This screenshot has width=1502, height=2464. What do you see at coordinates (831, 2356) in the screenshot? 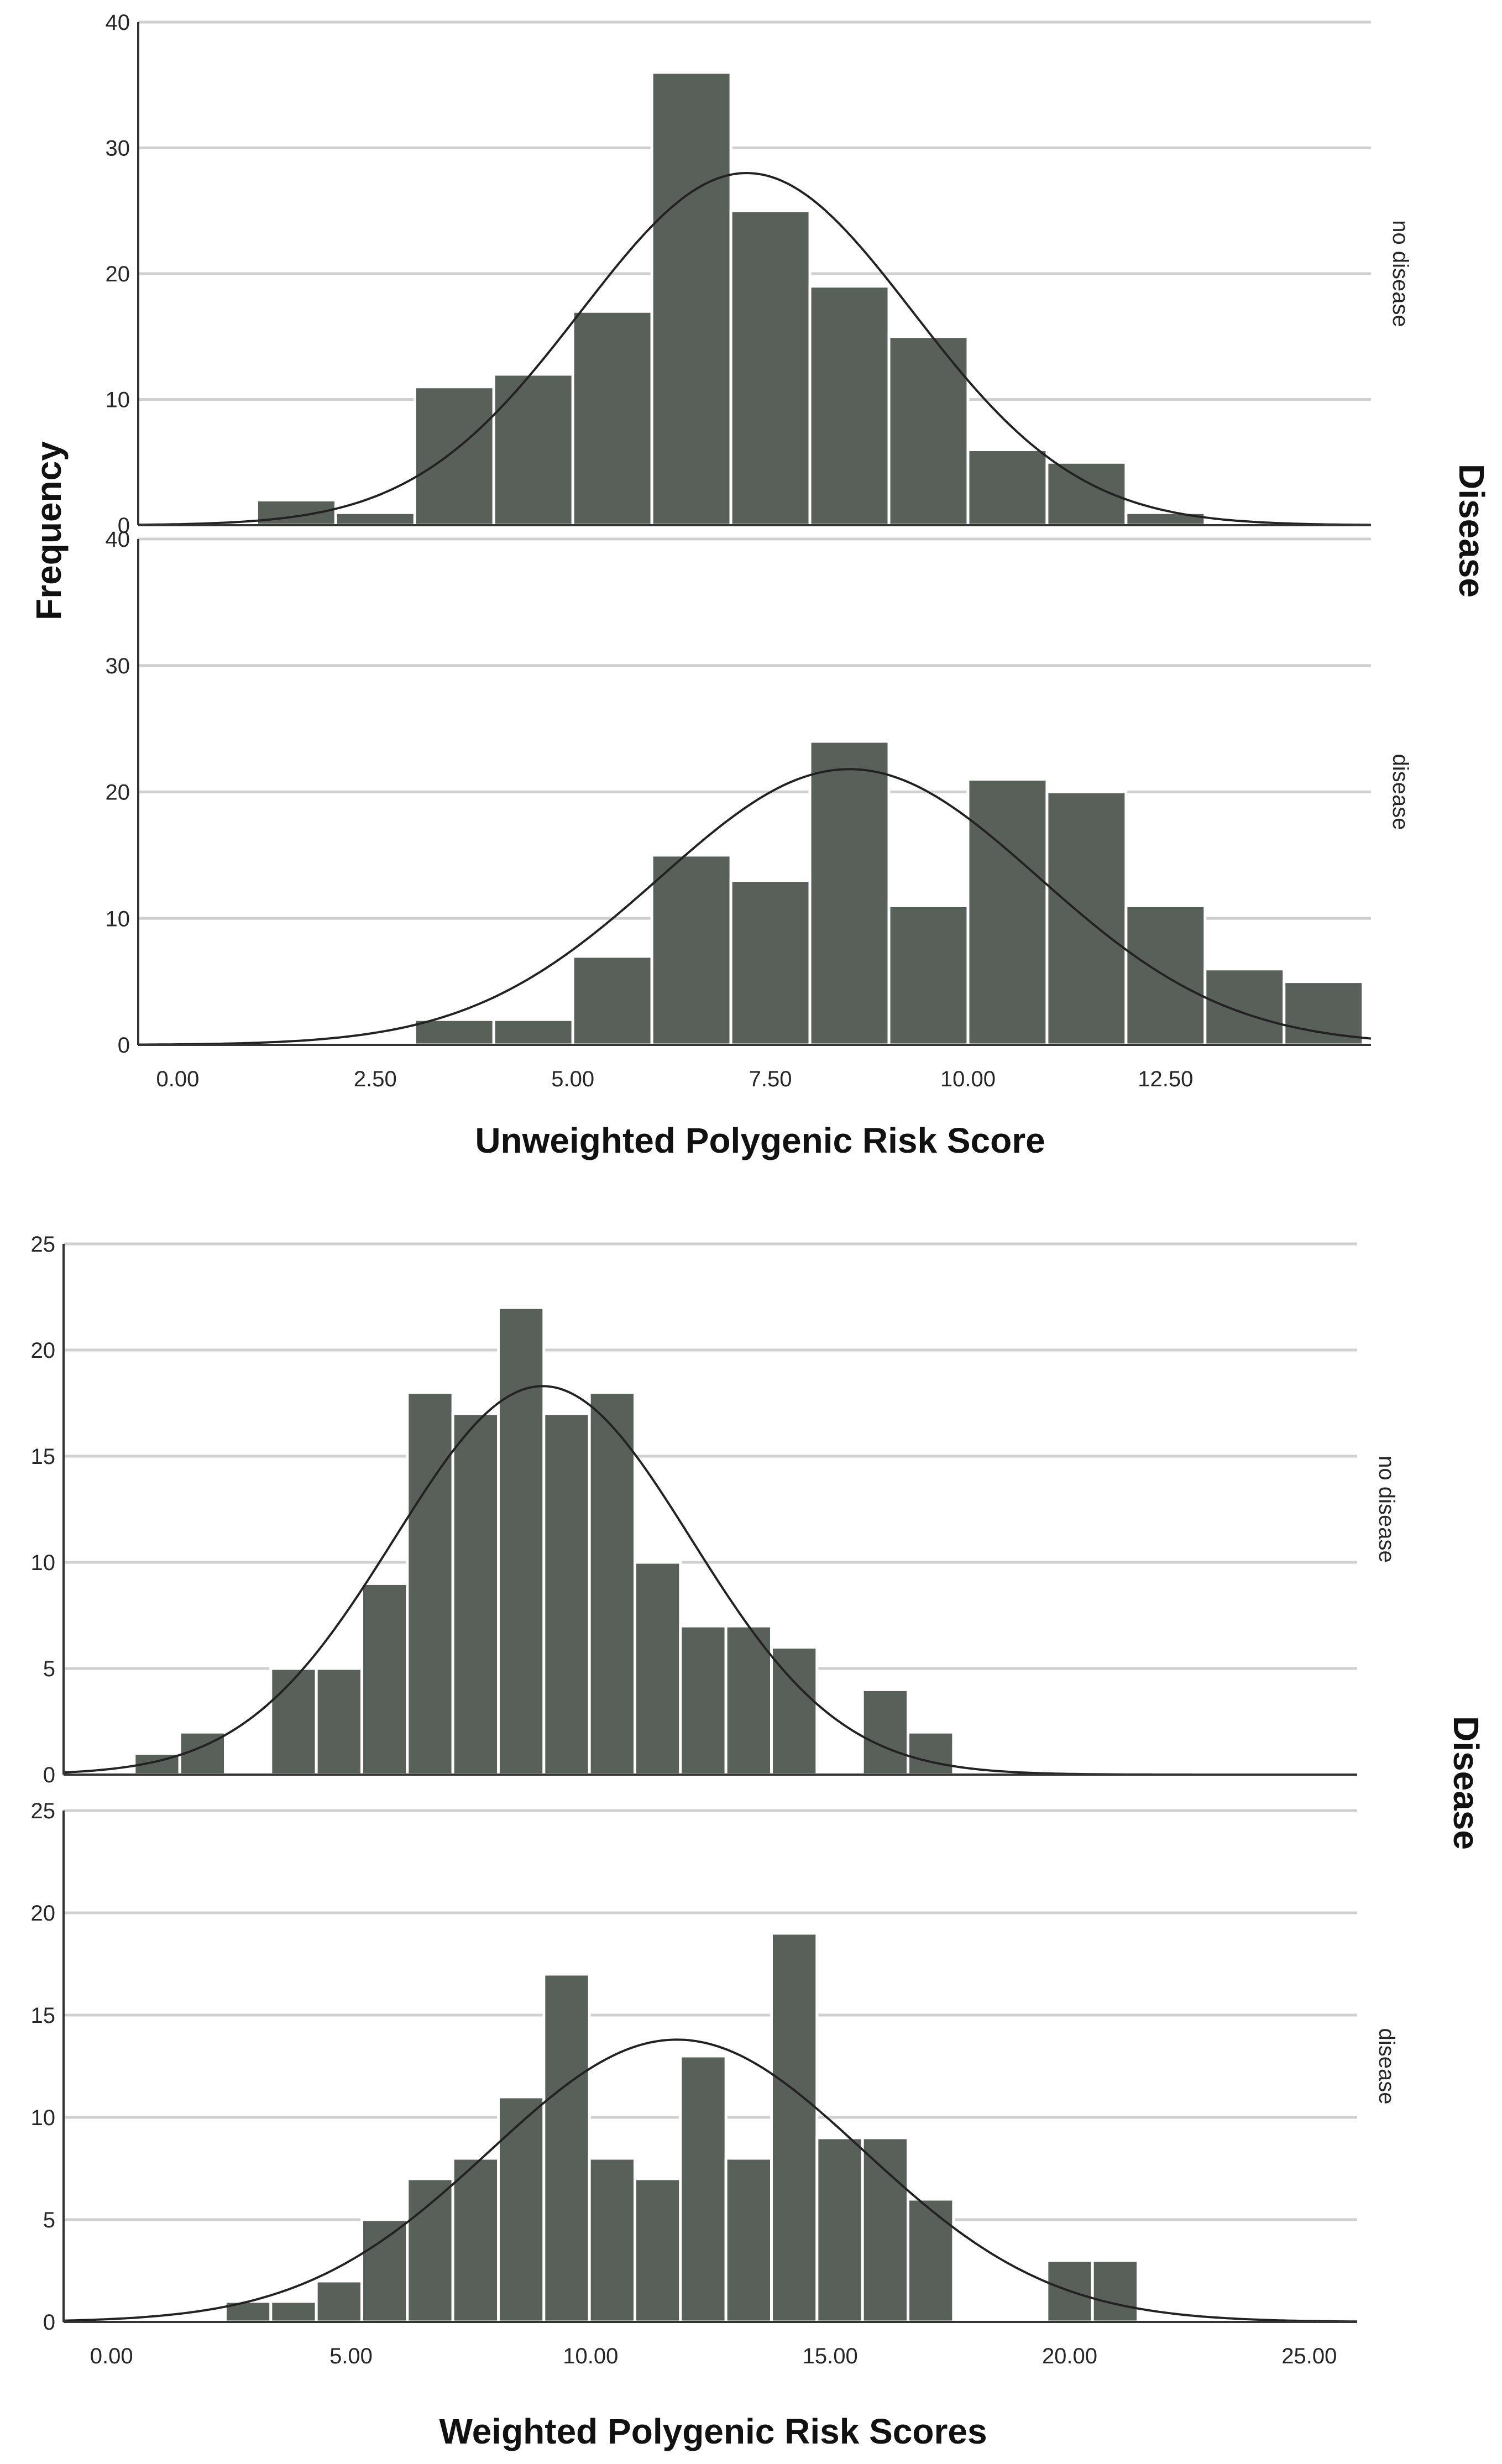
I see `x-tick-label: 15.00` at bounding box center [831, 2356].